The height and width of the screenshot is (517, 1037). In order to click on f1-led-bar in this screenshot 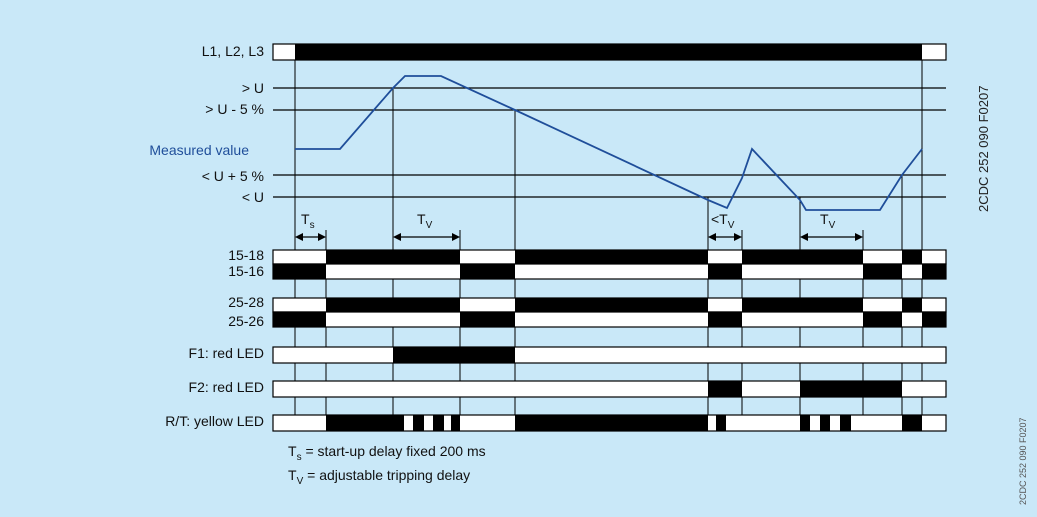, I will do `click(609, 355)`.